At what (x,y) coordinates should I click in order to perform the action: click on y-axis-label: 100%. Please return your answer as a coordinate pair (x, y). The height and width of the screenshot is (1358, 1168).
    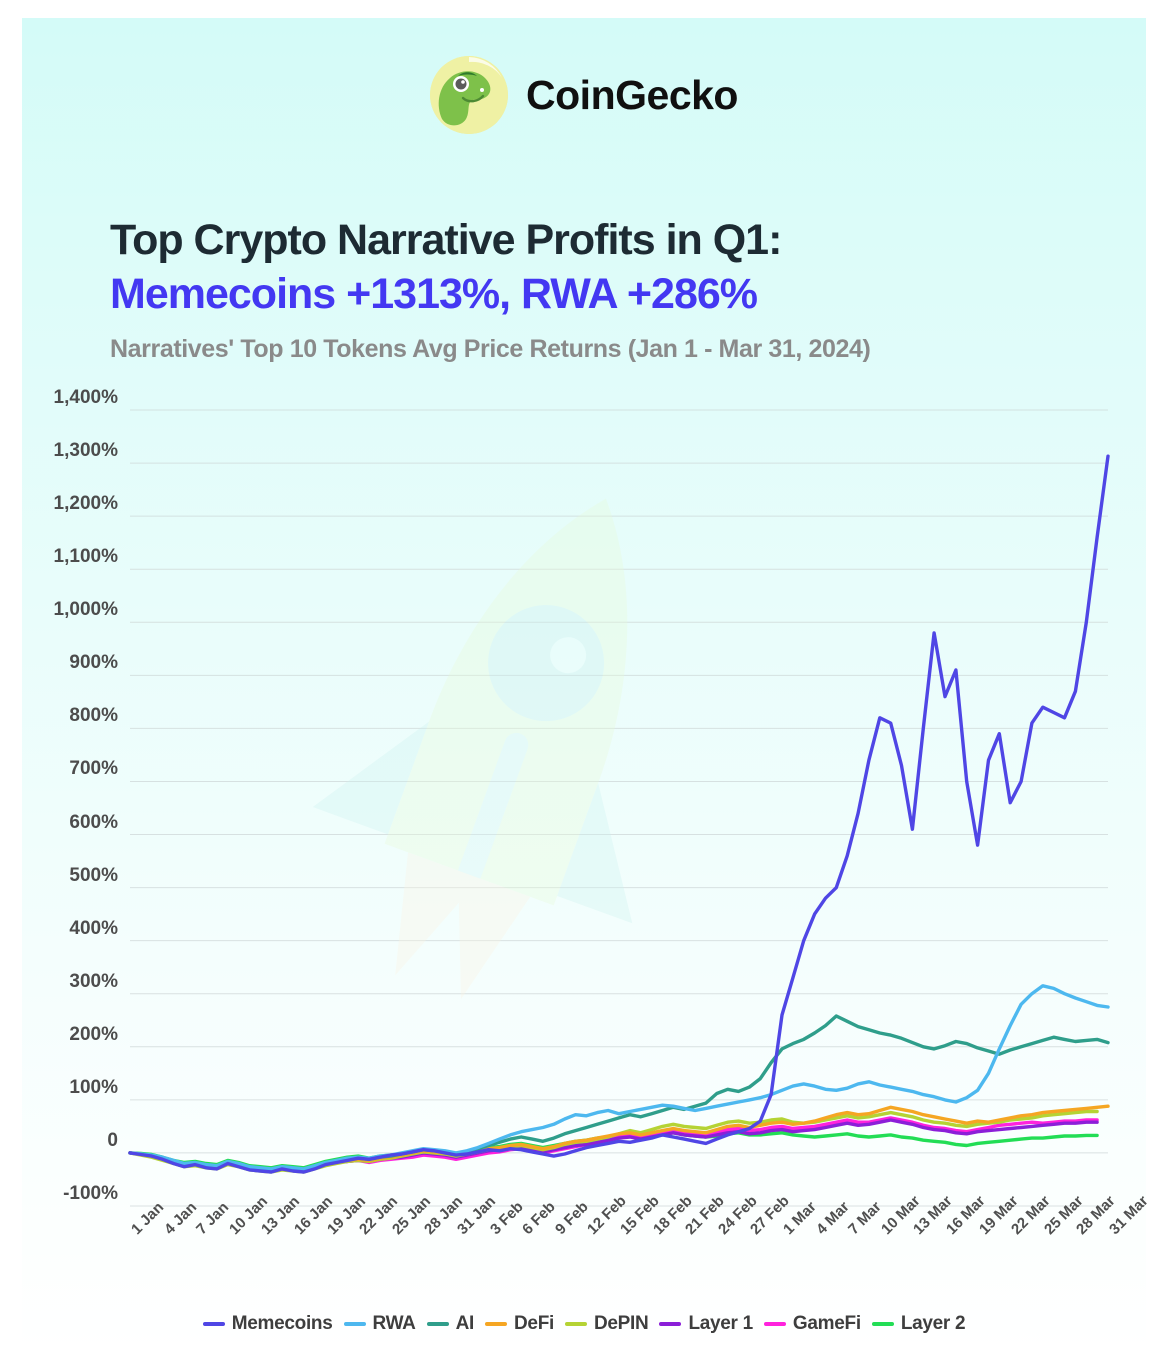
    Looking at the image, I should click on (93, 1087).